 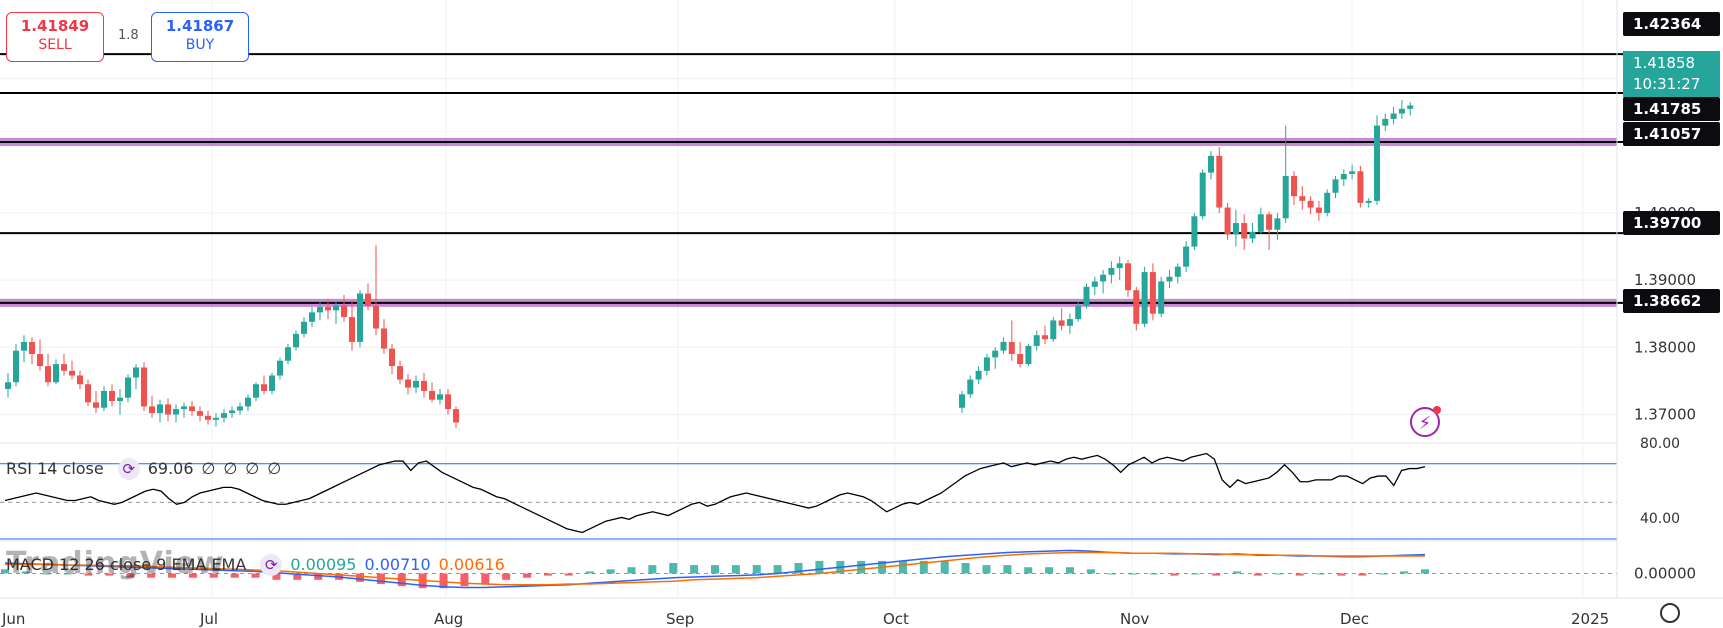 I want to click on bolt-icon: ⚡, so click(x=1425, y=422).